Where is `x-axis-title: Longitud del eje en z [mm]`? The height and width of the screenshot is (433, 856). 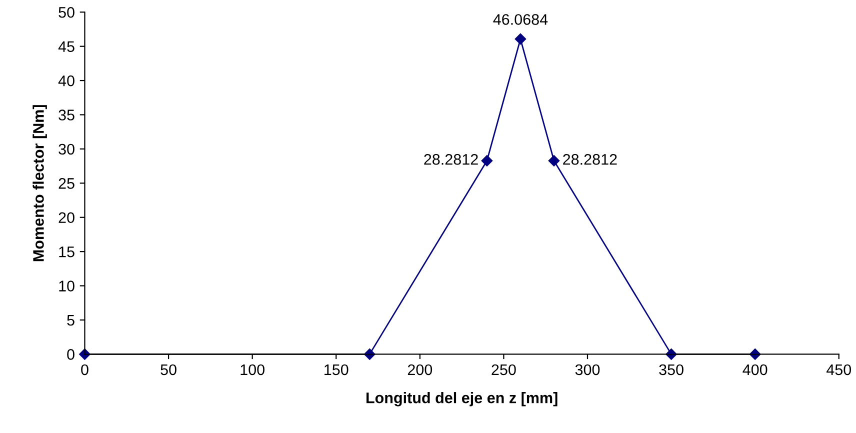 x-axis-title: Longitud del eje en z [mm] is located at coordinates (462, 399).